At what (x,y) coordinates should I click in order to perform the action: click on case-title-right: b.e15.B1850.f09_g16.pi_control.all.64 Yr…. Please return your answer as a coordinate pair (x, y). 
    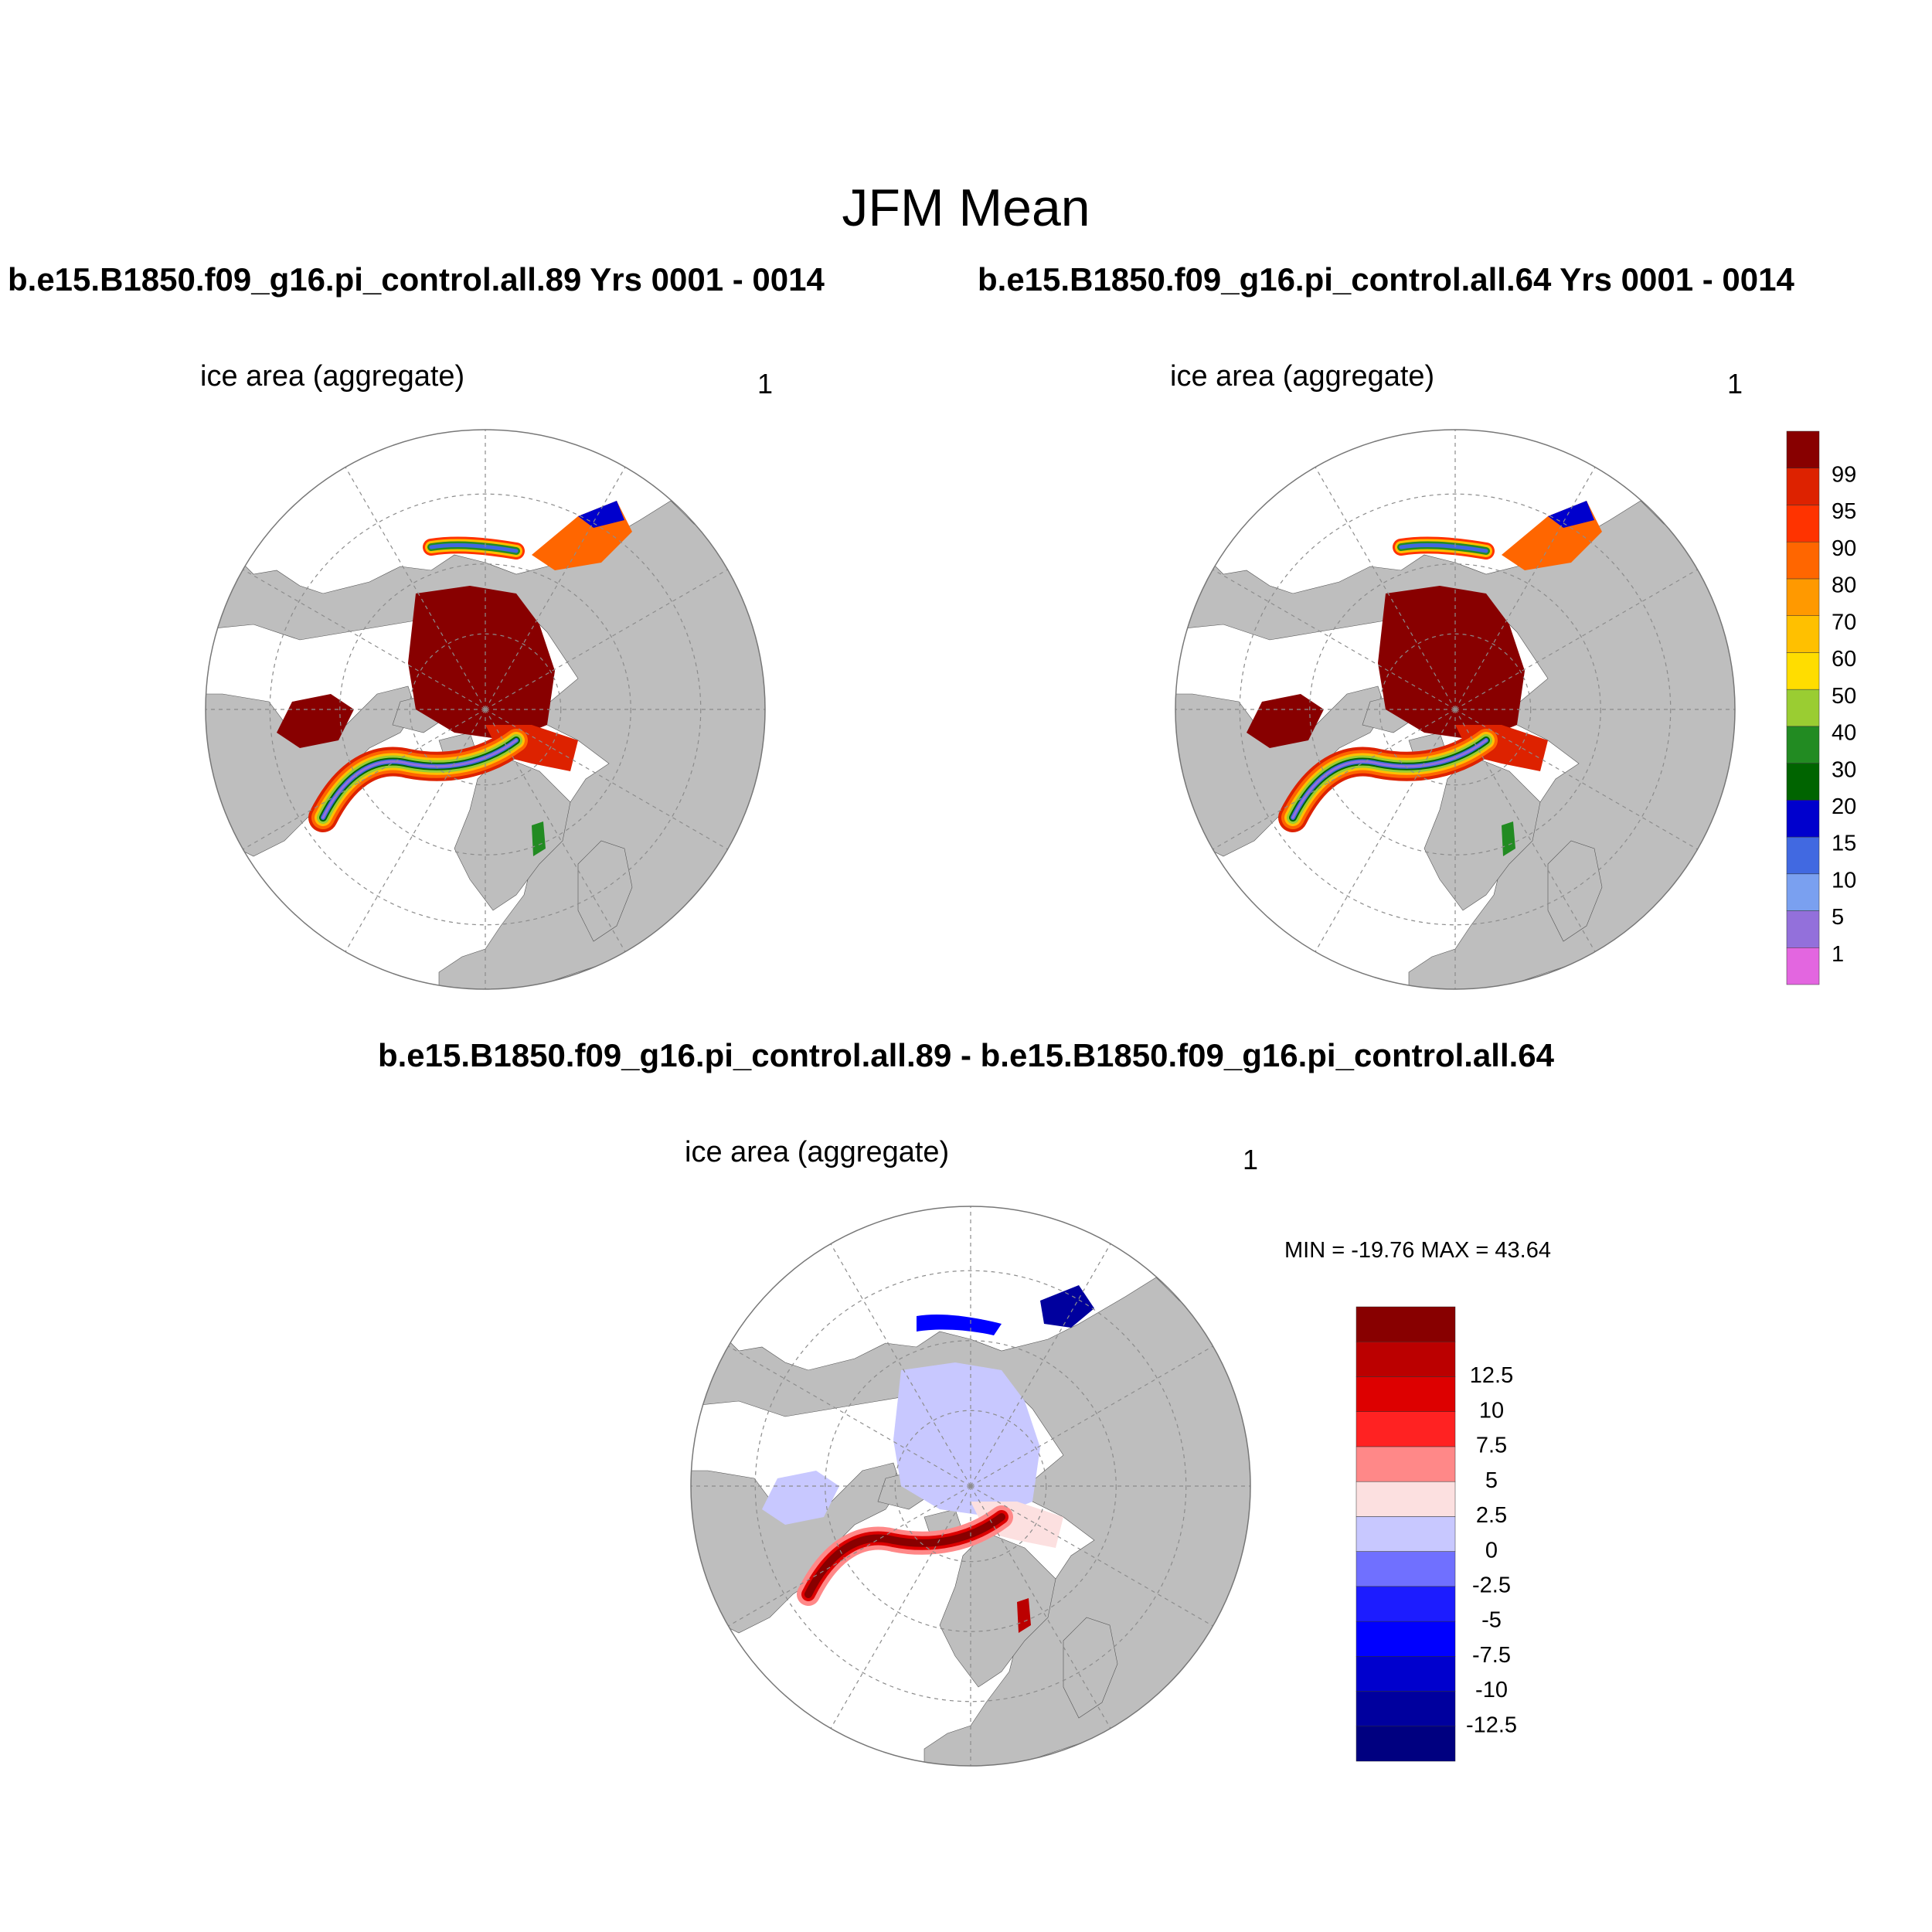
    Looking at the image, I should click on (1386, 280).